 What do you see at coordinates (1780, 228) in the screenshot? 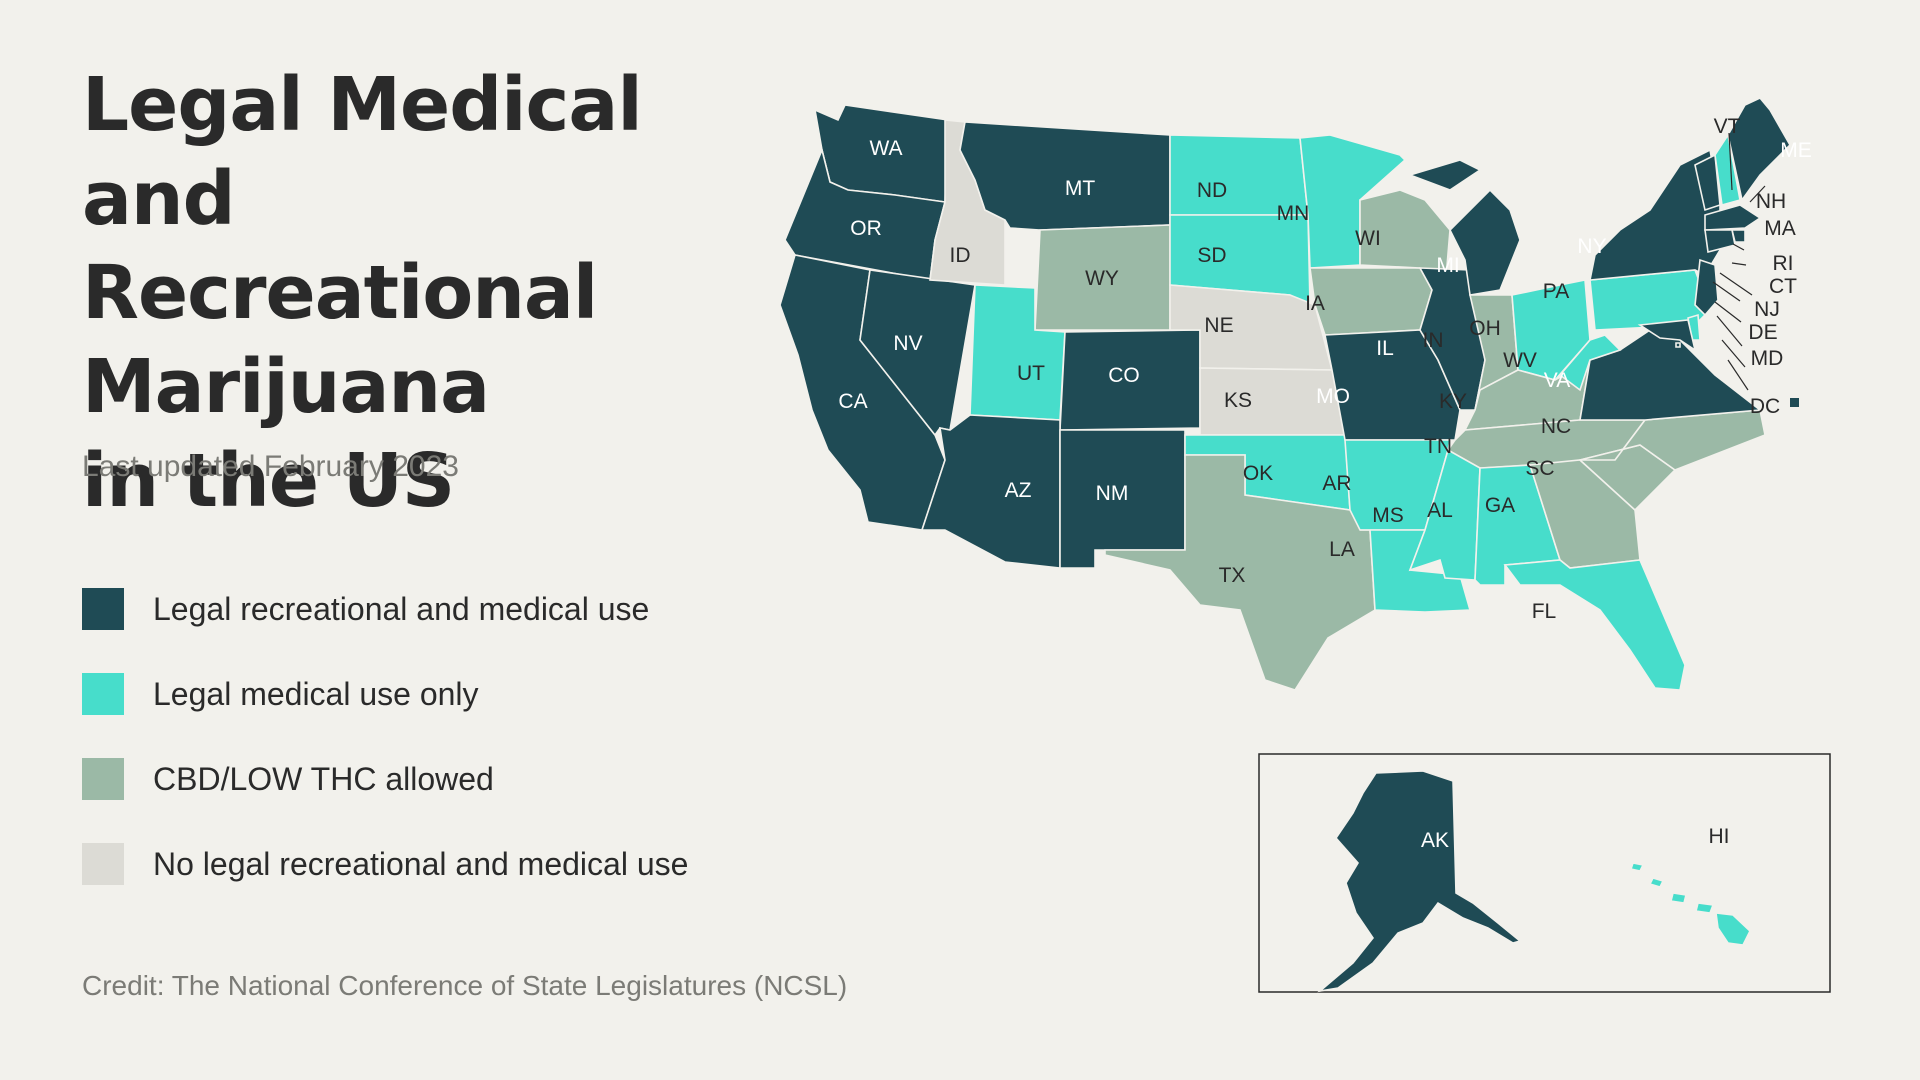
I see `state-label-ma: MA` at bounding box center [1780, 228].